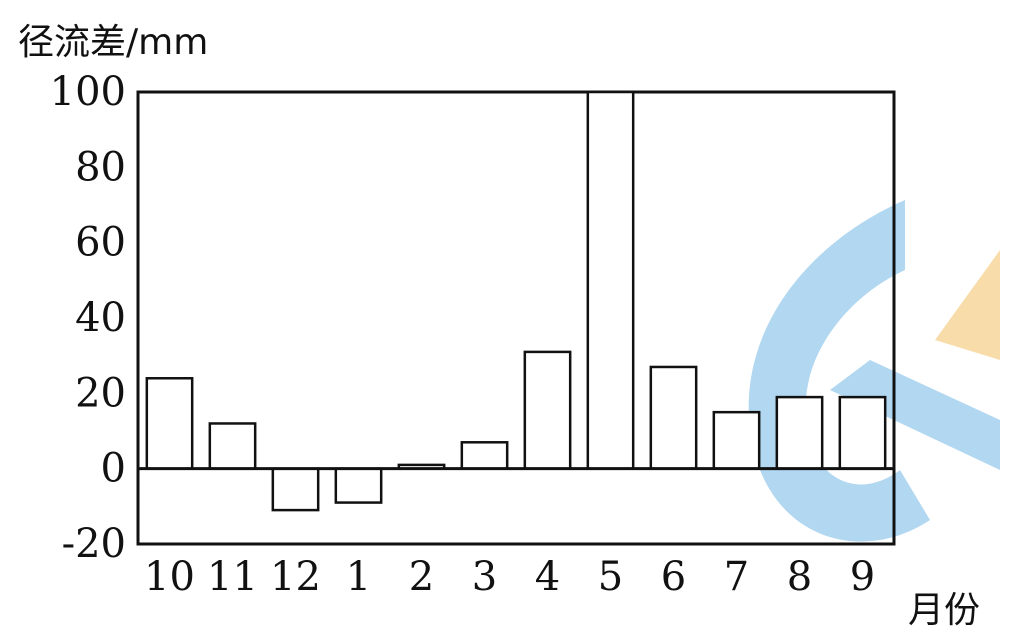 Image resolution: width=1009 pixels, height=636 pixels. What do you see at coordinates (874, 371) in the screenshot?
I see `watermark-logo` at bounding box center [874, 371].